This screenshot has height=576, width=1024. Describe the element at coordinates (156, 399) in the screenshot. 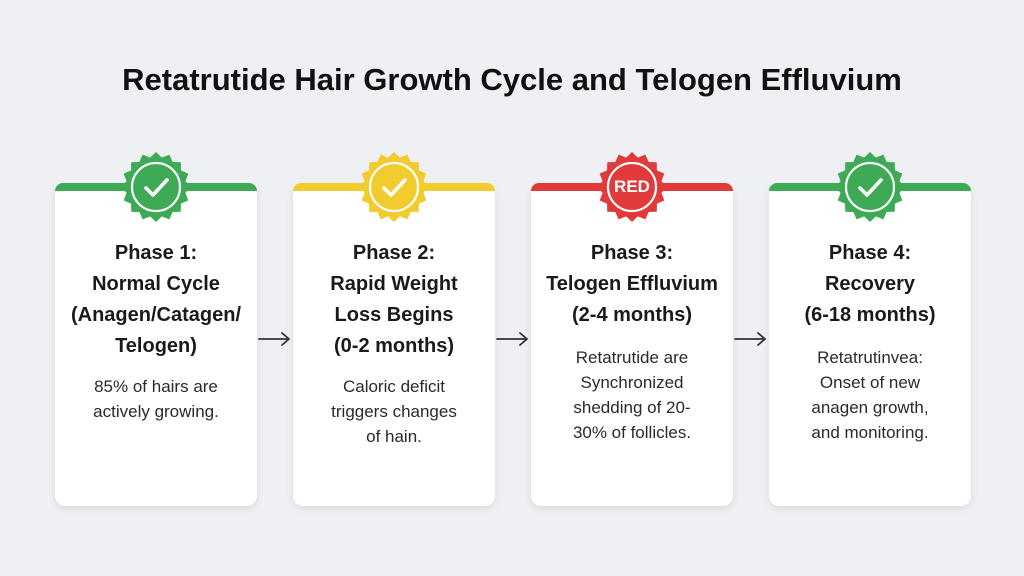

I see `phase-1-description: 85% of hairs are actively growing.` at that location.